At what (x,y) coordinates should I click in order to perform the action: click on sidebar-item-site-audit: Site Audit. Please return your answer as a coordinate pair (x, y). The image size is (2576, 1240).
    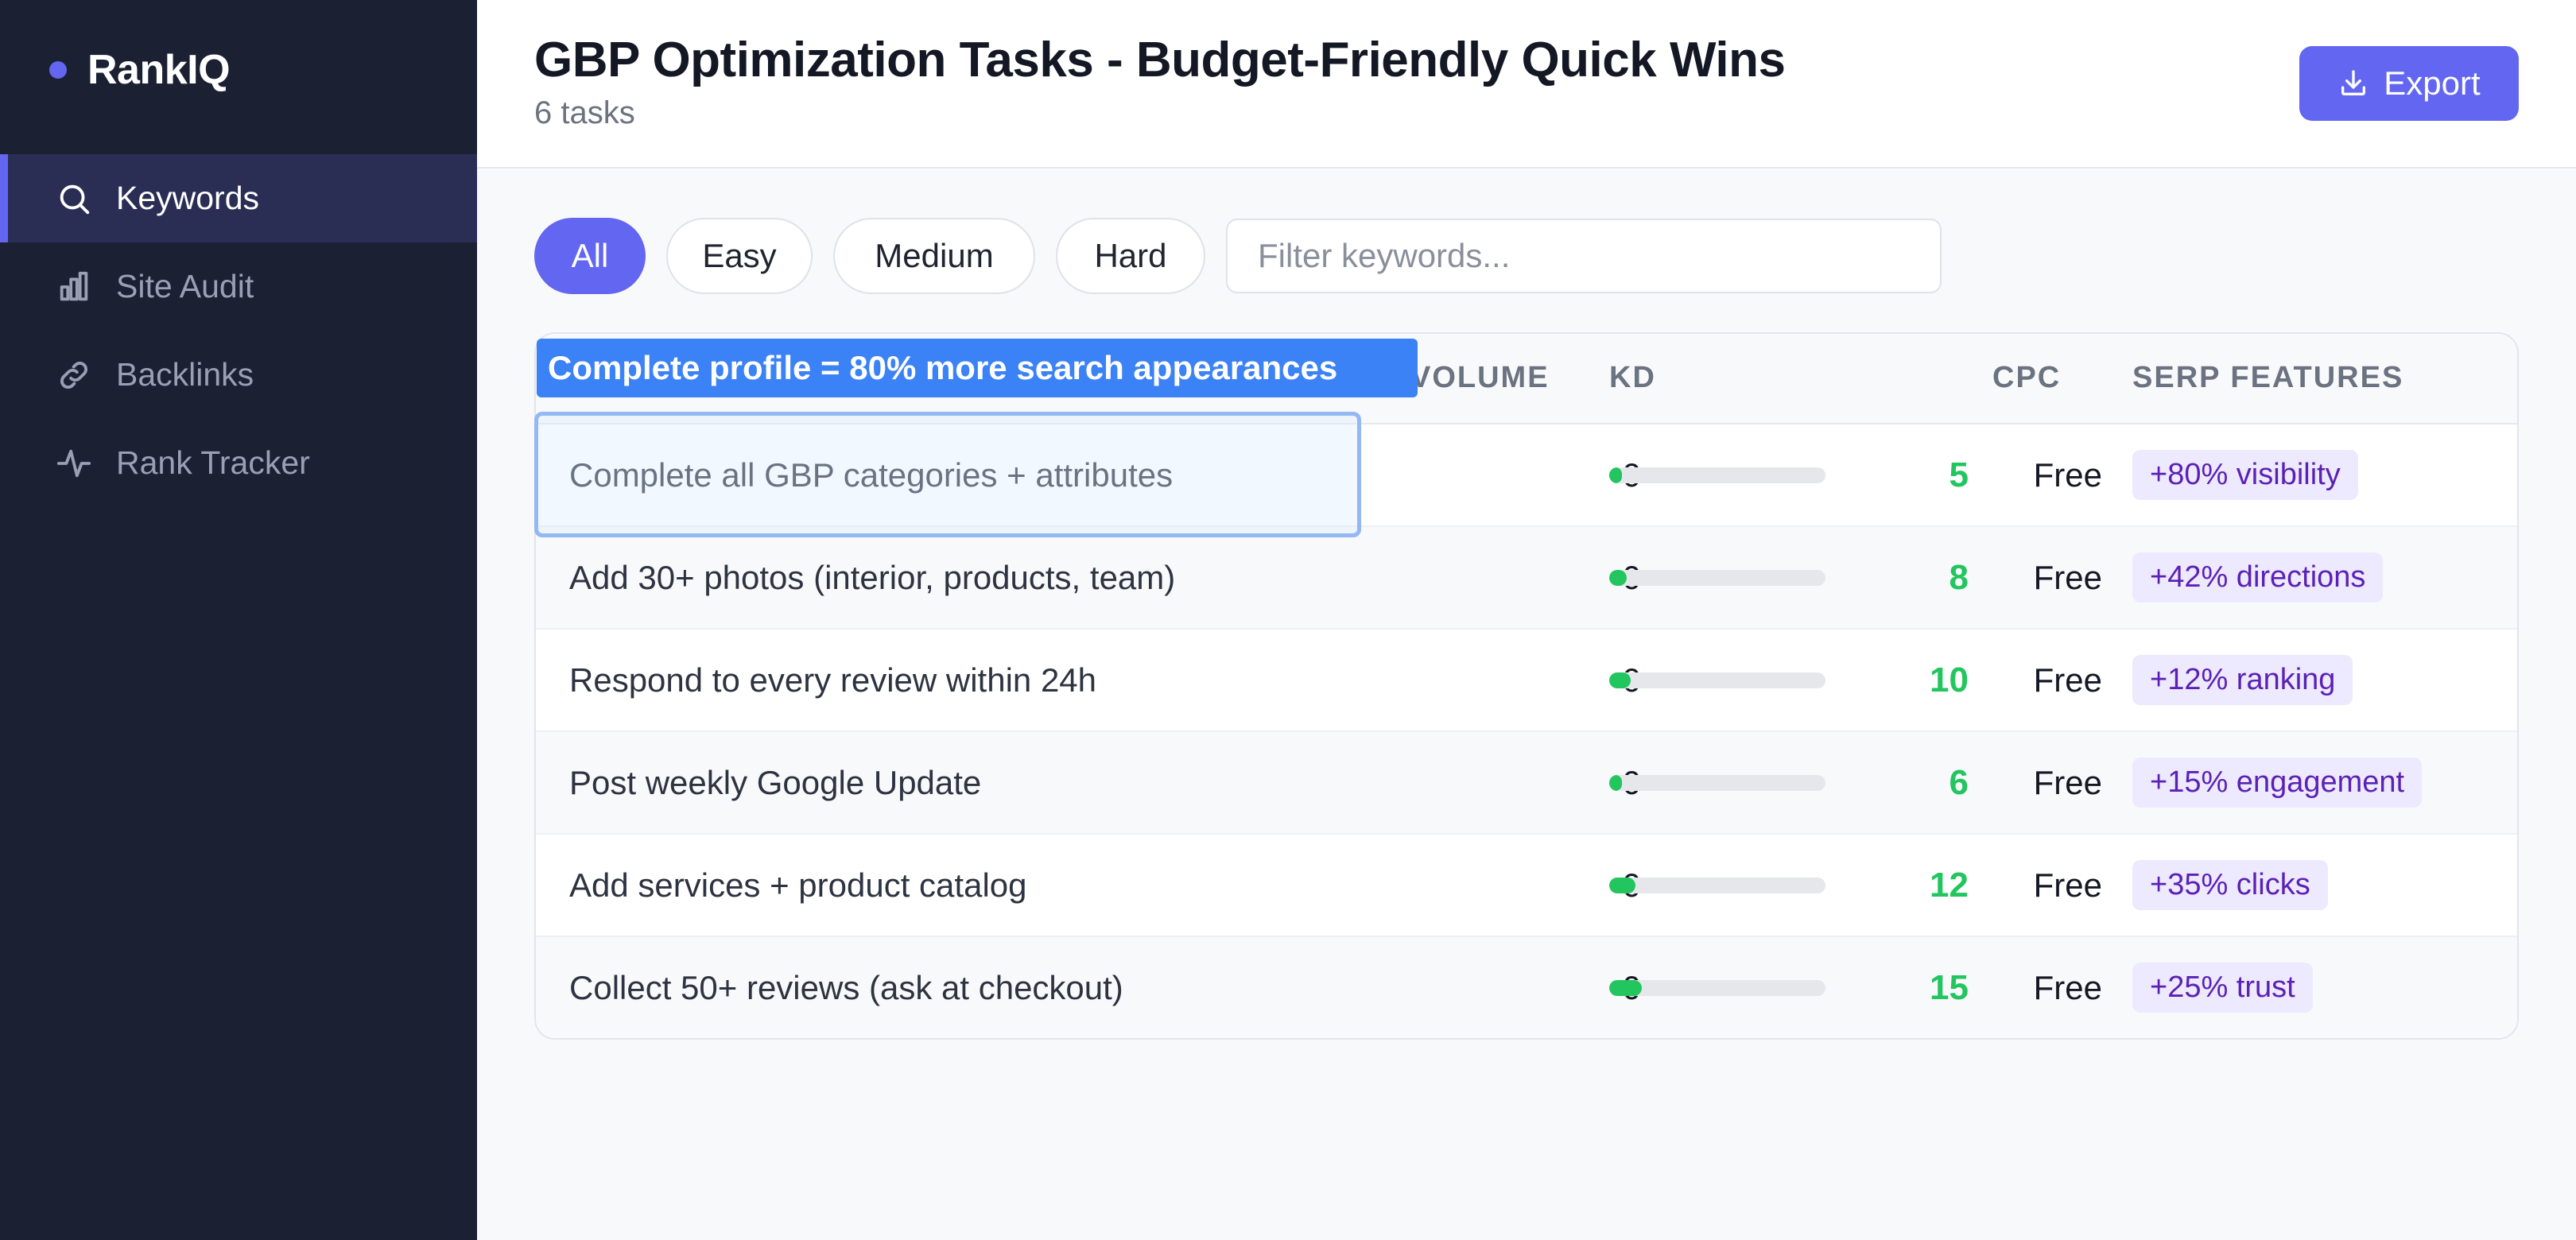
    Looking at the image, I should click on (239, 286).